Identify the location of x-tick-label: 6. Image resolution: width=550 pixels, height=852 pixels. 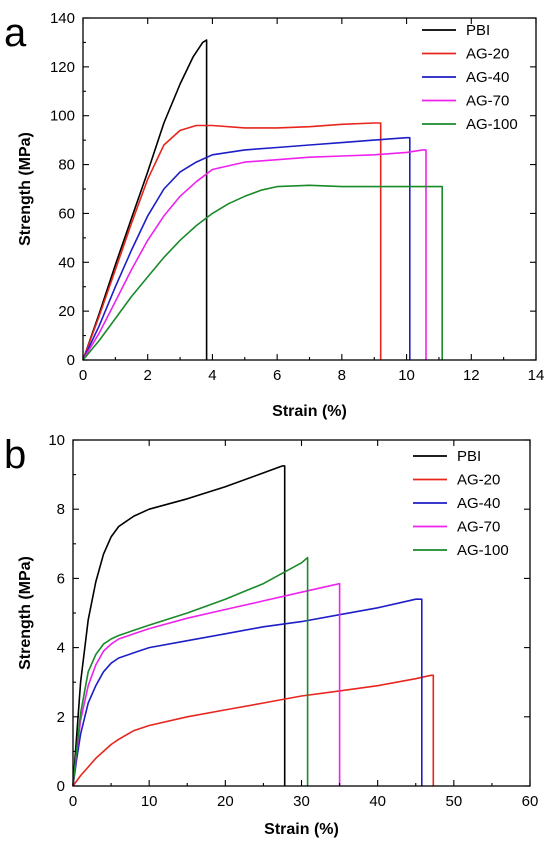
(277, 375).